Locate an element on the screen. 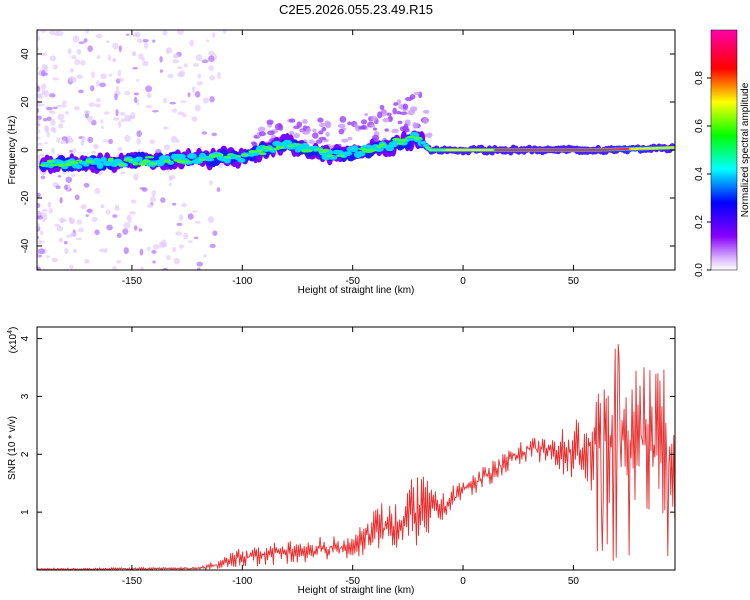 This screenshot has width=750, height=600. colorbar-tick-label: 0.4 is located at coordinates (699, 174).